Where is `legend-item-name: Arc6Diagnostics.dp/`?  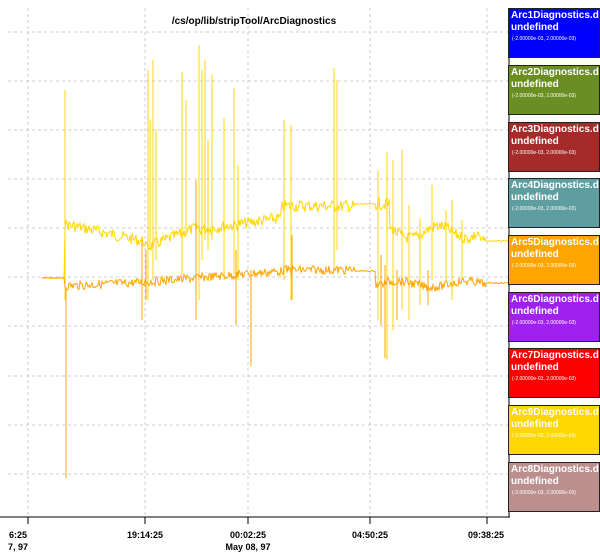 legend-item-name: Arc6Diagnostics.dp/ is located at coordinates (555, 299).